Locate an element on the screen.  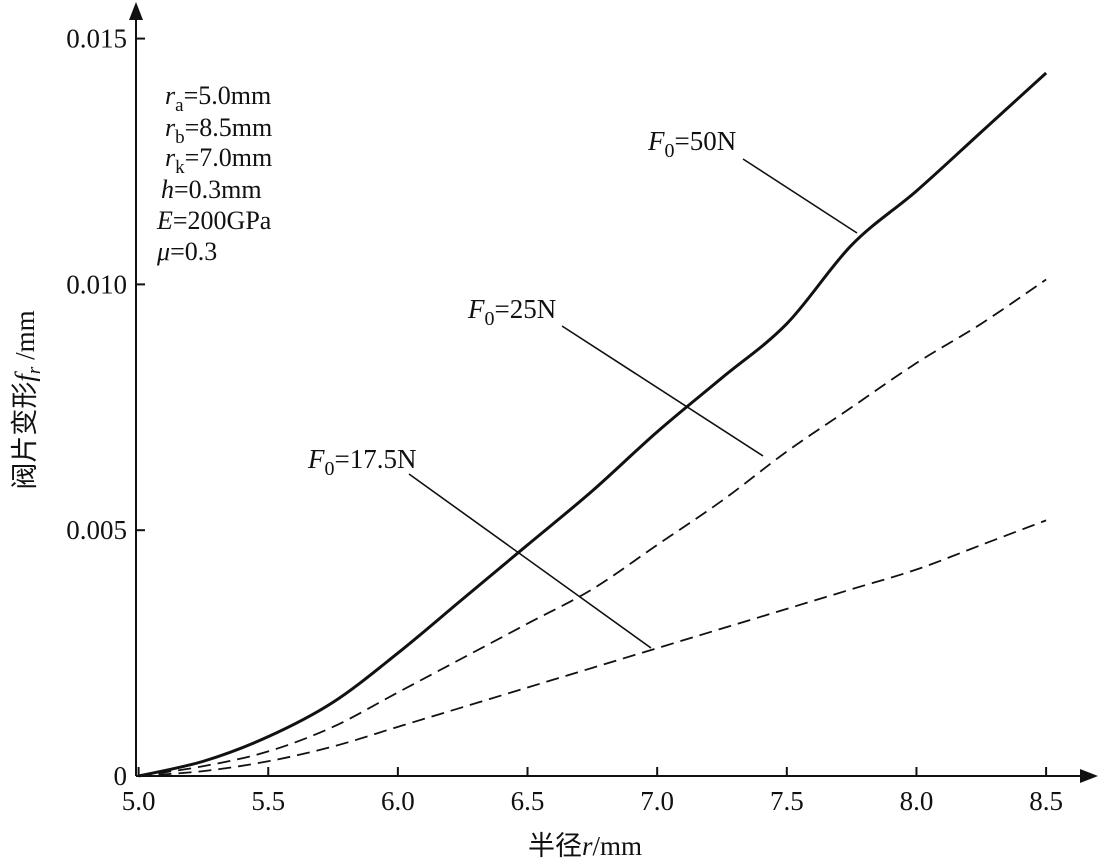
y-tick-label: 0.005 is located at coordinates (96, 530).